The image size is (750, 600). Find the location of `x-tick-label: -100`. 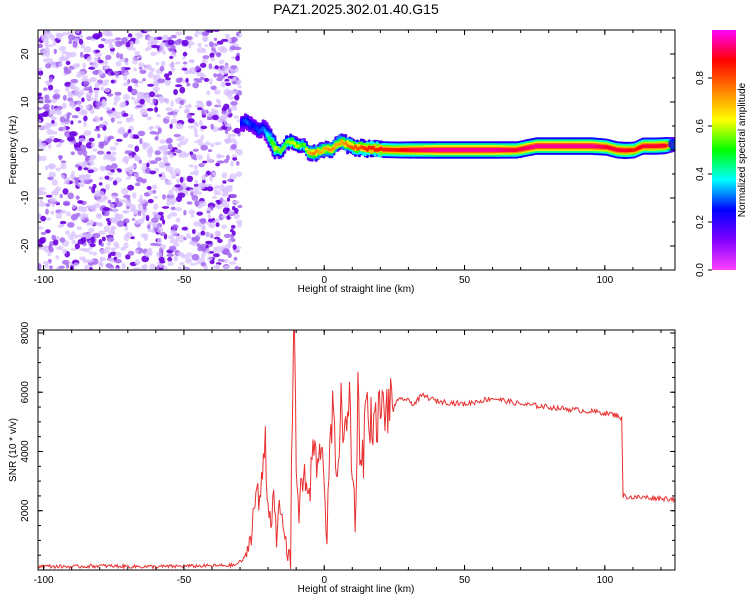

x-tick-label: -100 is located at coordinates (44, 280).